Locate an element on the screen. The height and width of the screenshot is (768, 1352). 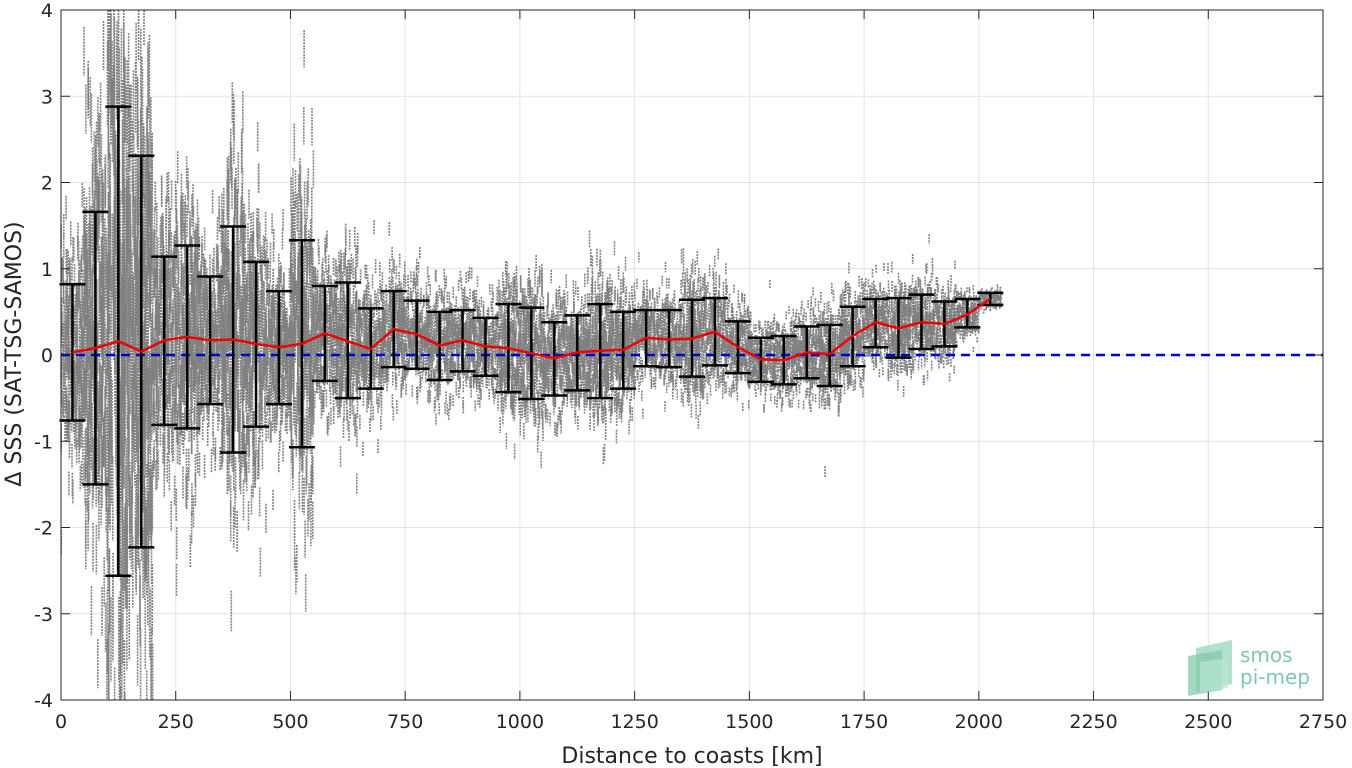
y-tick-label: -4 is located at coordinates (43, 701).